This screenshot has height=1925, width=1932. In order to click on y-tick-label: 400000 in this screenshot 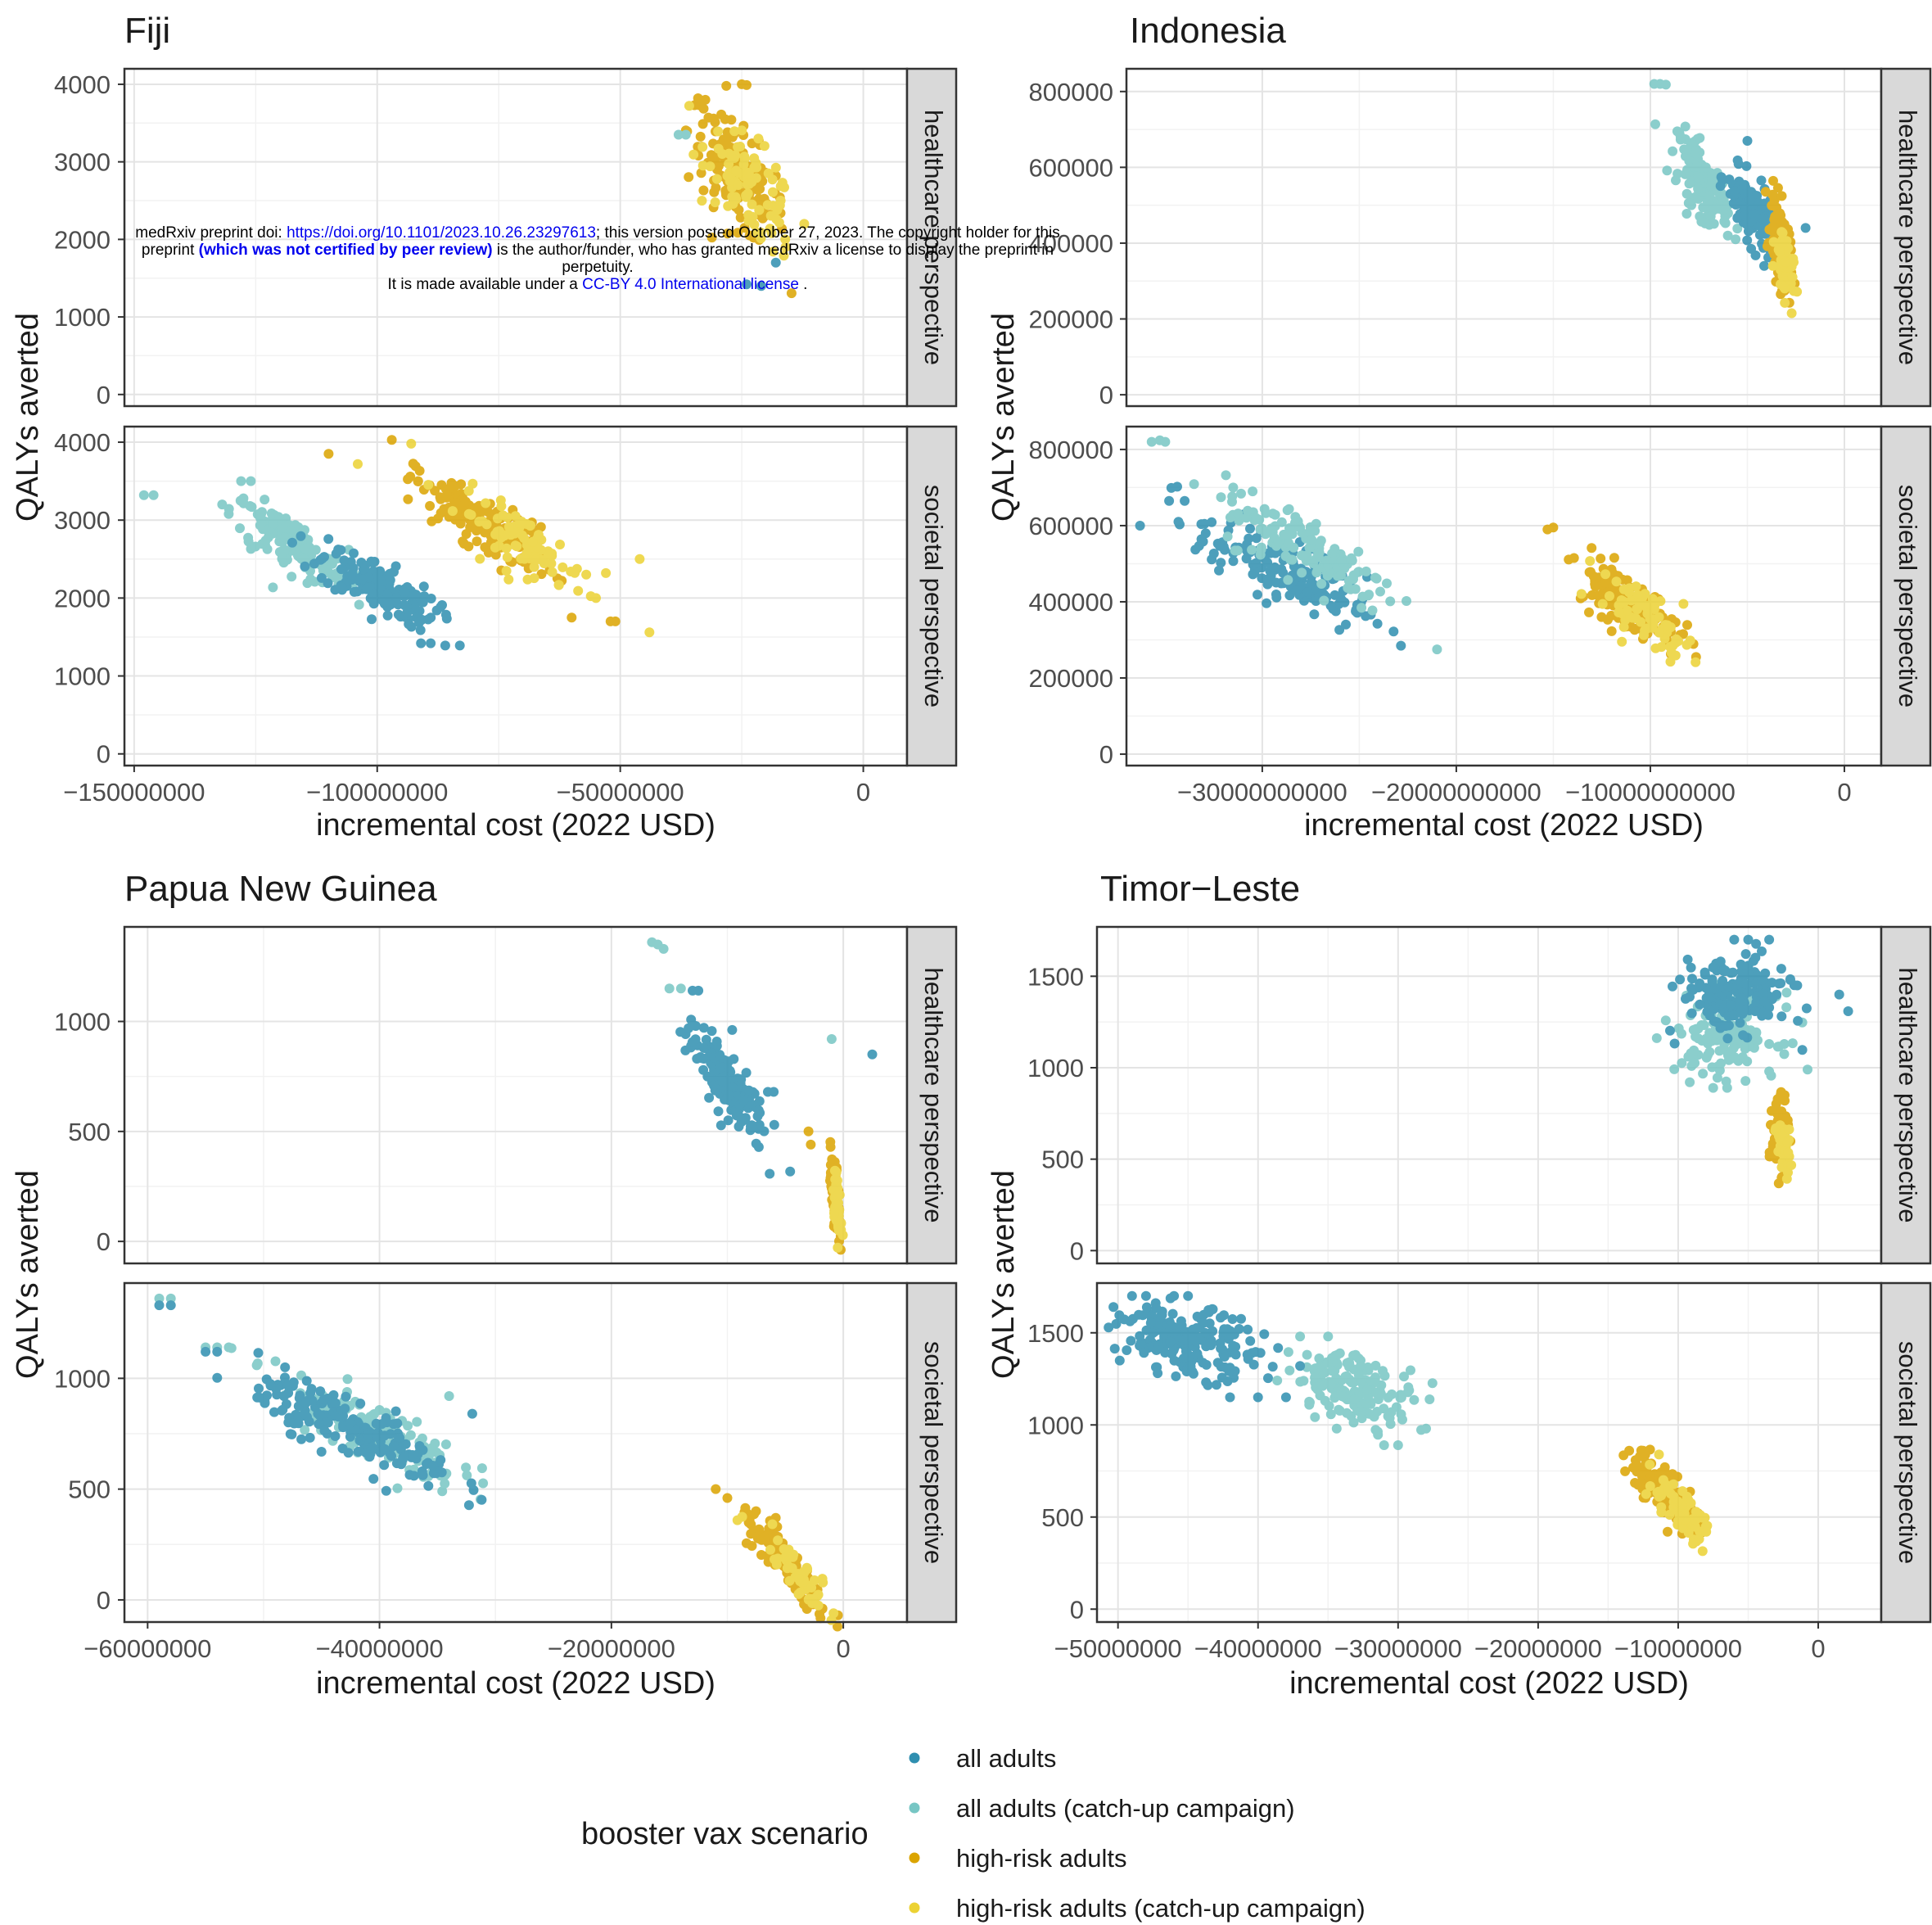, I will do `click(1071, 602)`.